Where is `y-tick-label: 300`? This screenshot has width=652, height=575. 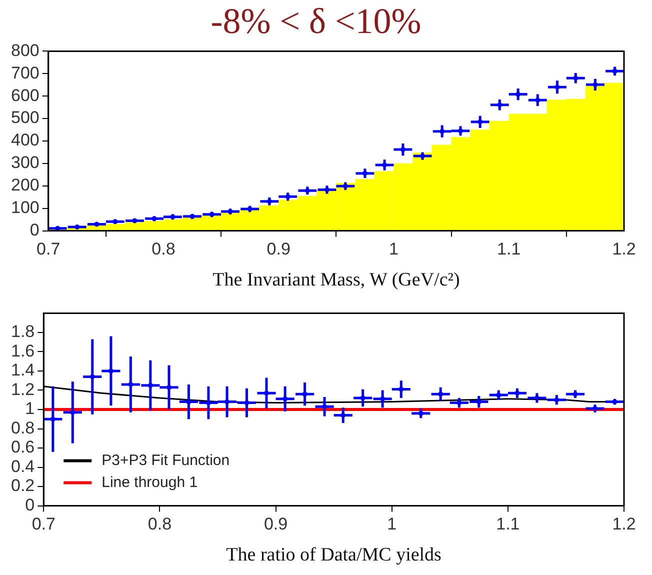 y-tick-label: 300 is located at coordinates (25, 162).